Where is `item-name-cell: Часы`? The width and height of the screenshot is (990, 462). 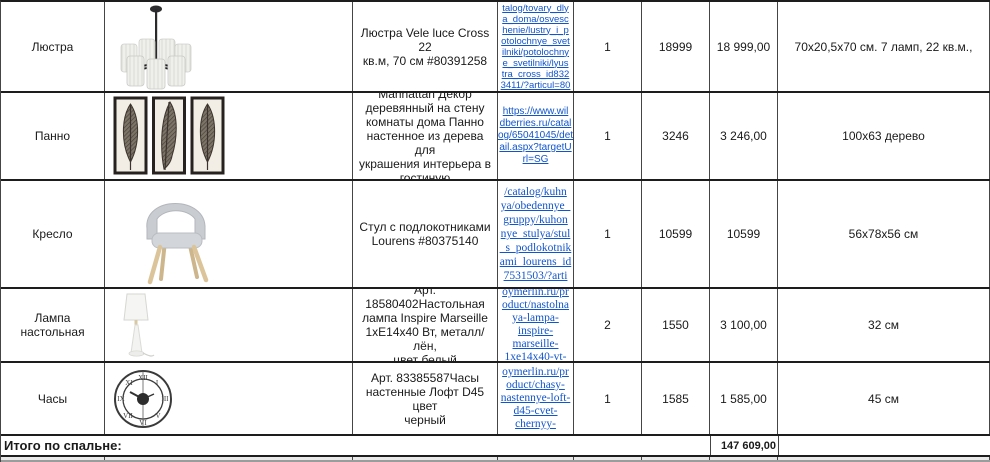
item-name-cell: Часы is located at coordinates (53, 398).